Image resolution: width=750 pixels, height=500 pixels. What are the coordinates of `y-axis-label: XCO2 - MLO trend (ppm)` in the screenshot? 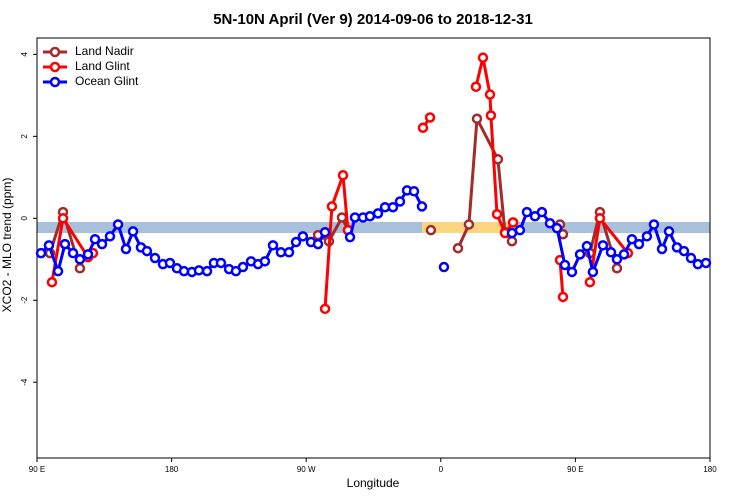 It's located at (7, 245).